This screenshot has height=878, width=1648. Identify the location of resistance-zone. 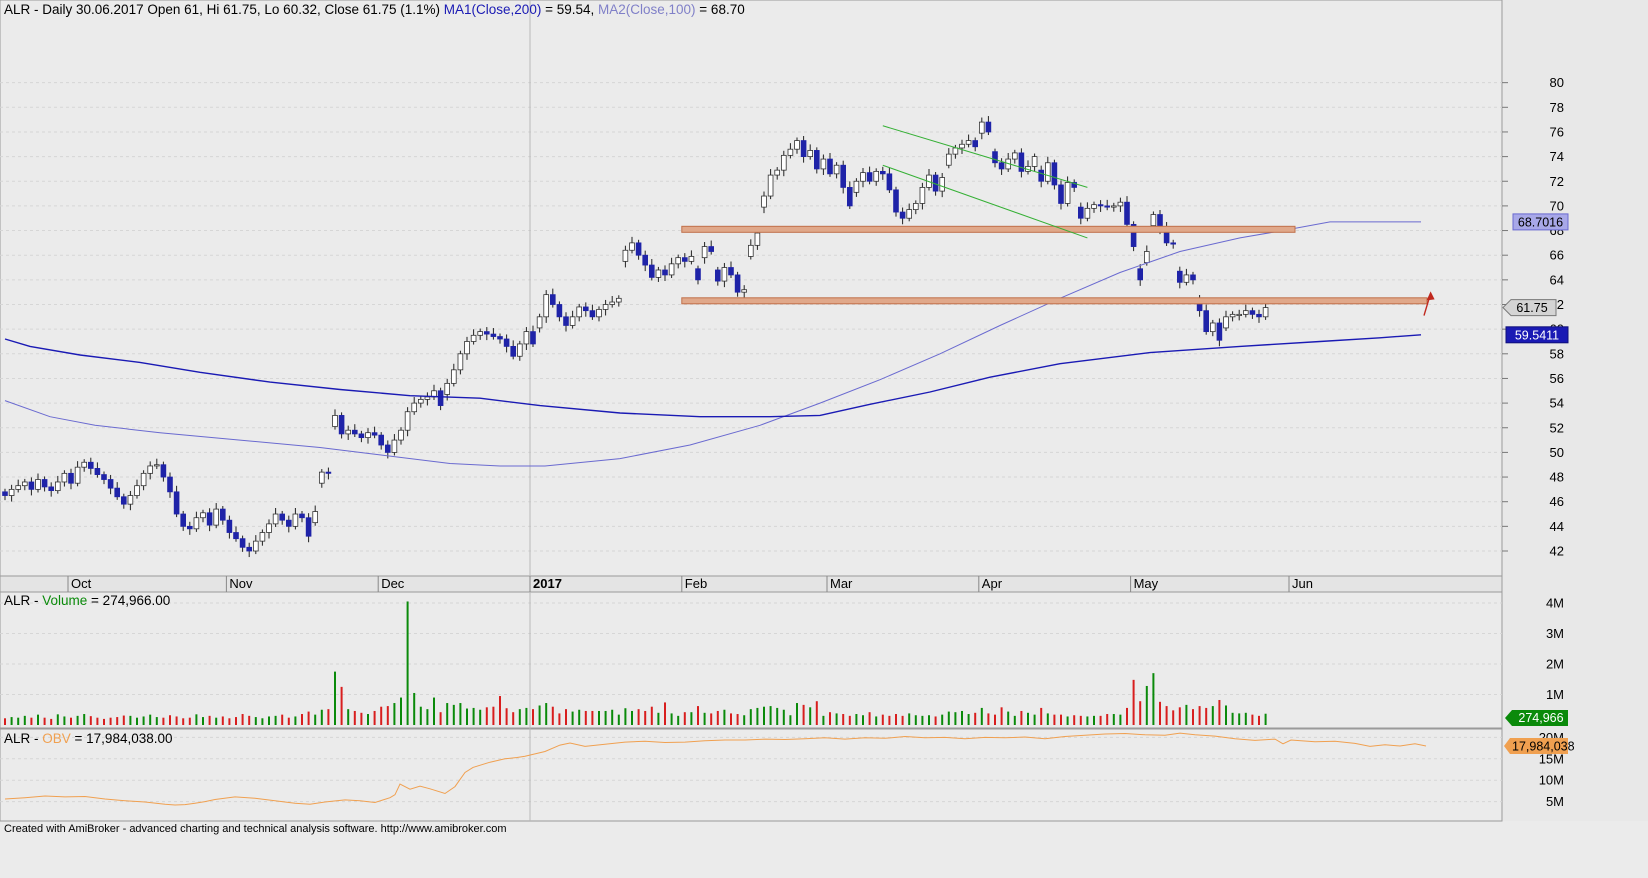
(988, 229).